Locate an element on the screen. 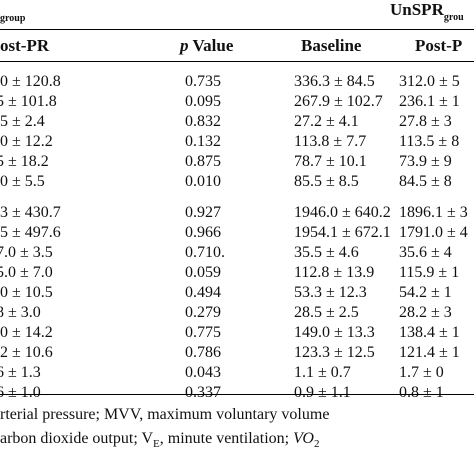 This screenshot has height=474, width=474. unspr-subscript: grou is located at coordinates (453, 17).